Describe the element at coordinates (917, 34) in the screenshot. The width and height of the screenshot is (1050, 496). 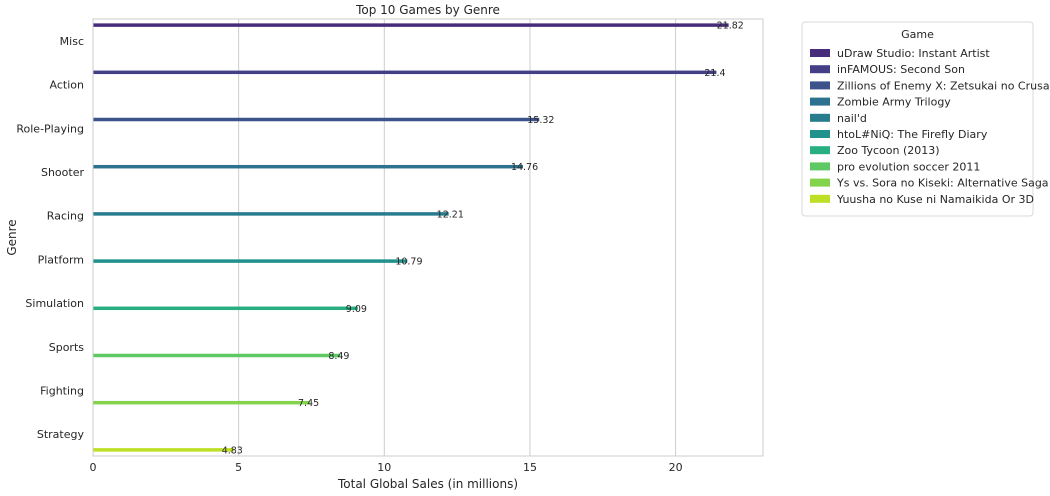
I see `legend-title: Game` at that location.